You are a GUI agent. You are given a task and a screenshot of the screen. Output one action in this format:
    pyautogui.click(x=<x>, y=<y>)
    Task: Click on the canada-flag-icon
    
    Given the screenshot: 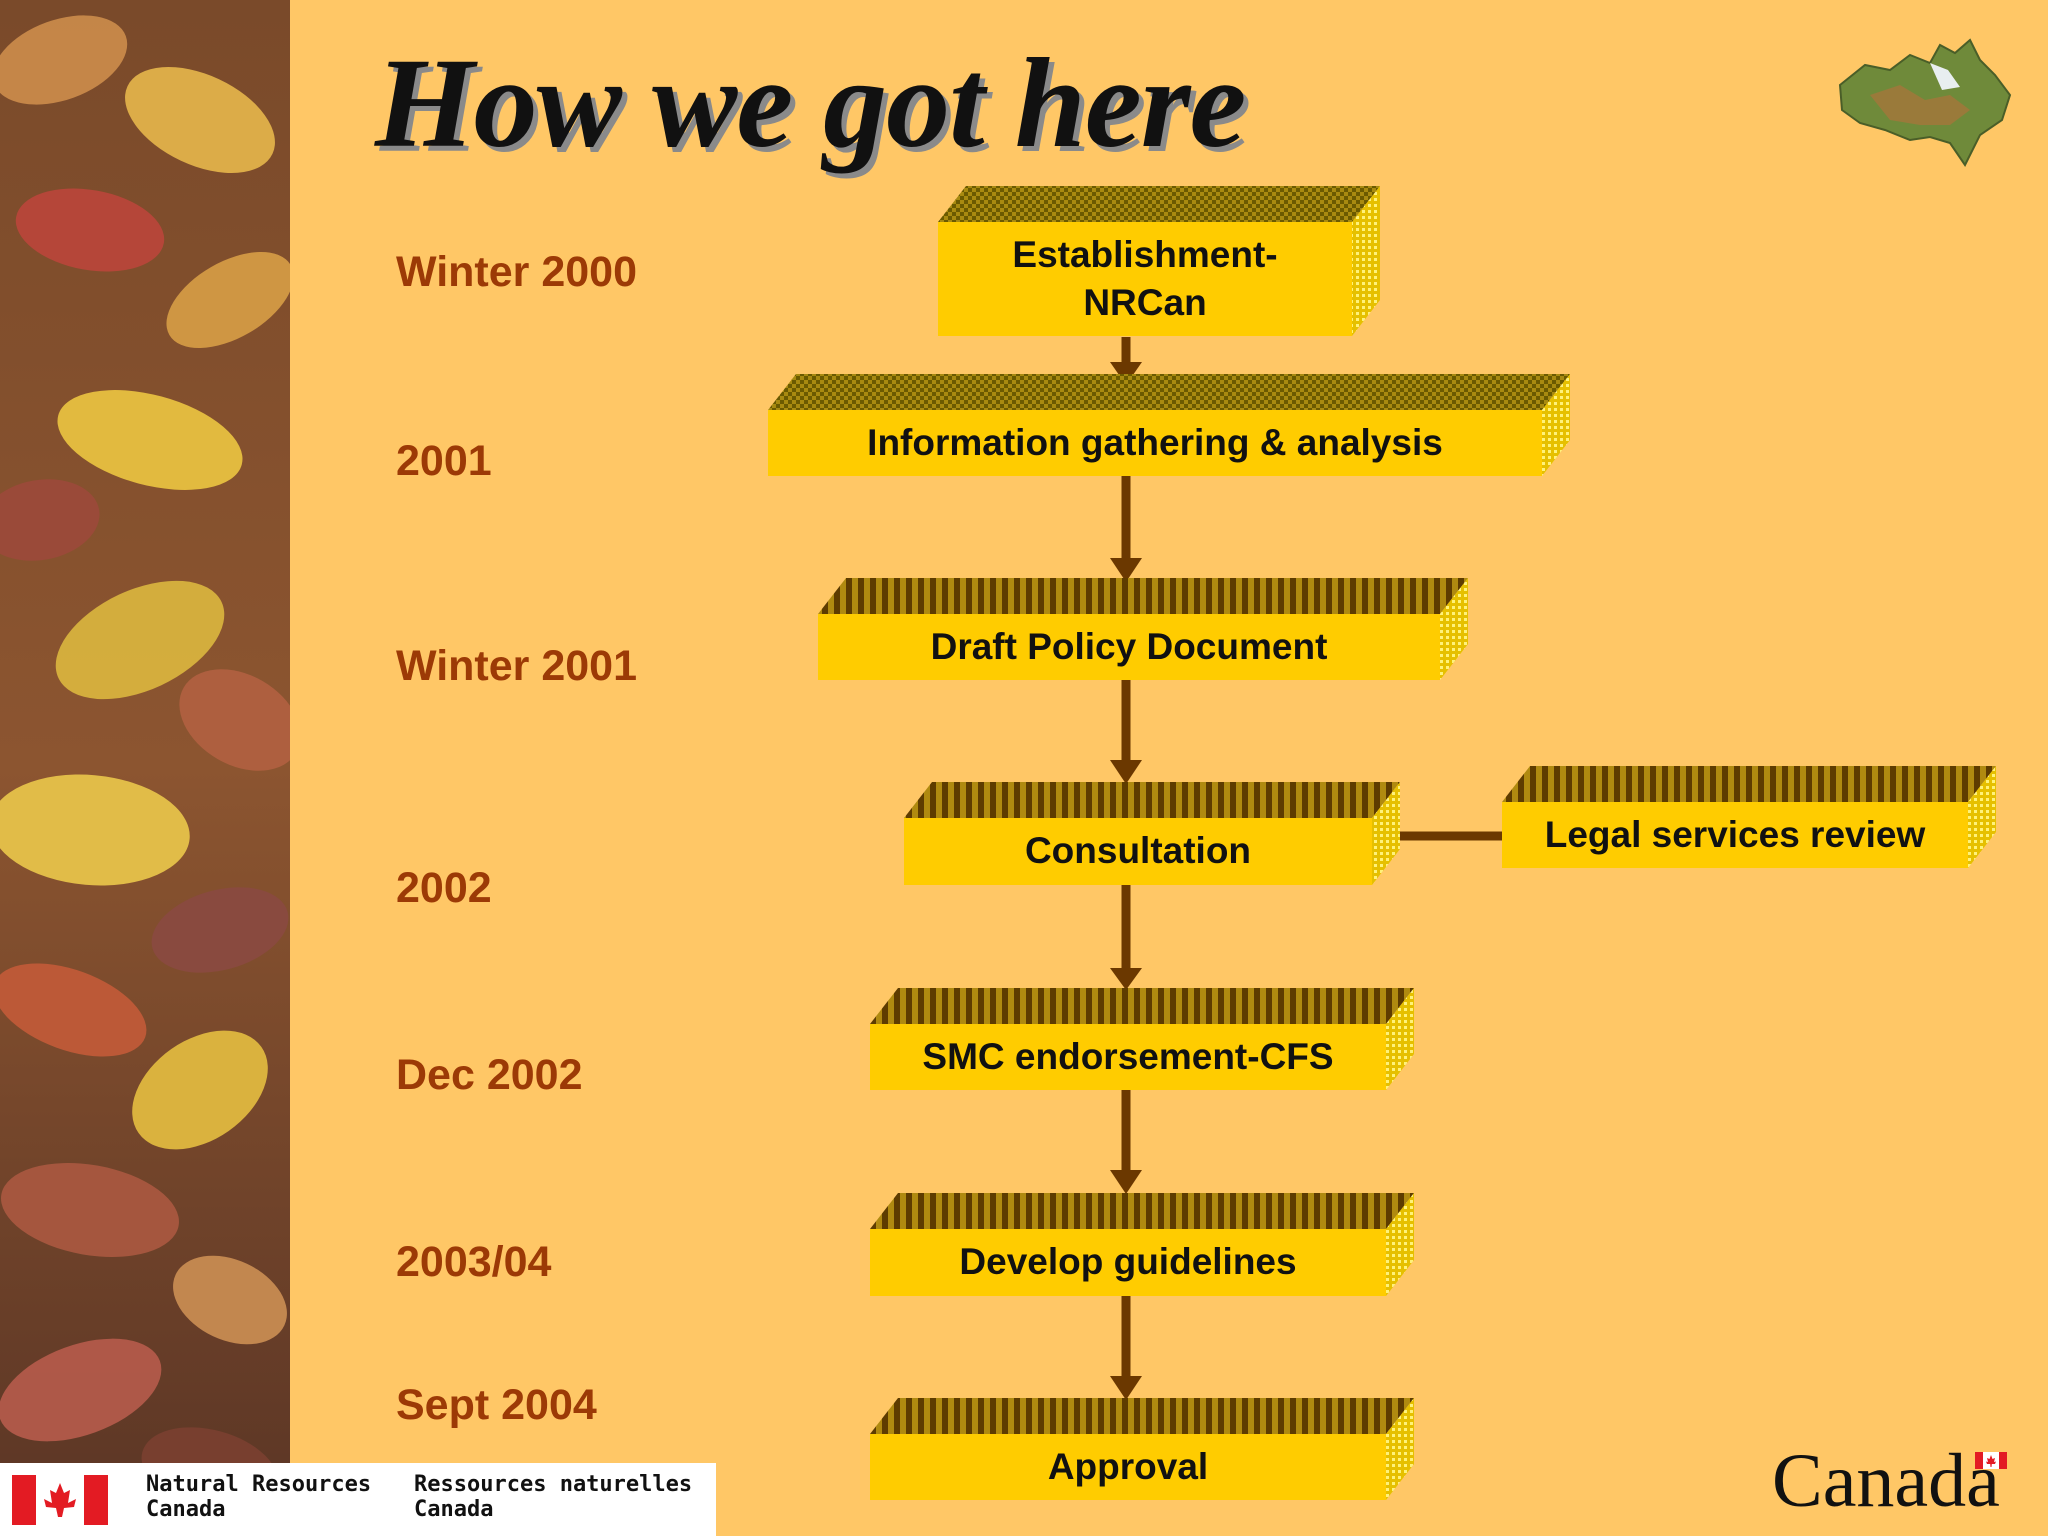 What is the action you would take?
    pyautogui.click(x=60, y=1500)
    